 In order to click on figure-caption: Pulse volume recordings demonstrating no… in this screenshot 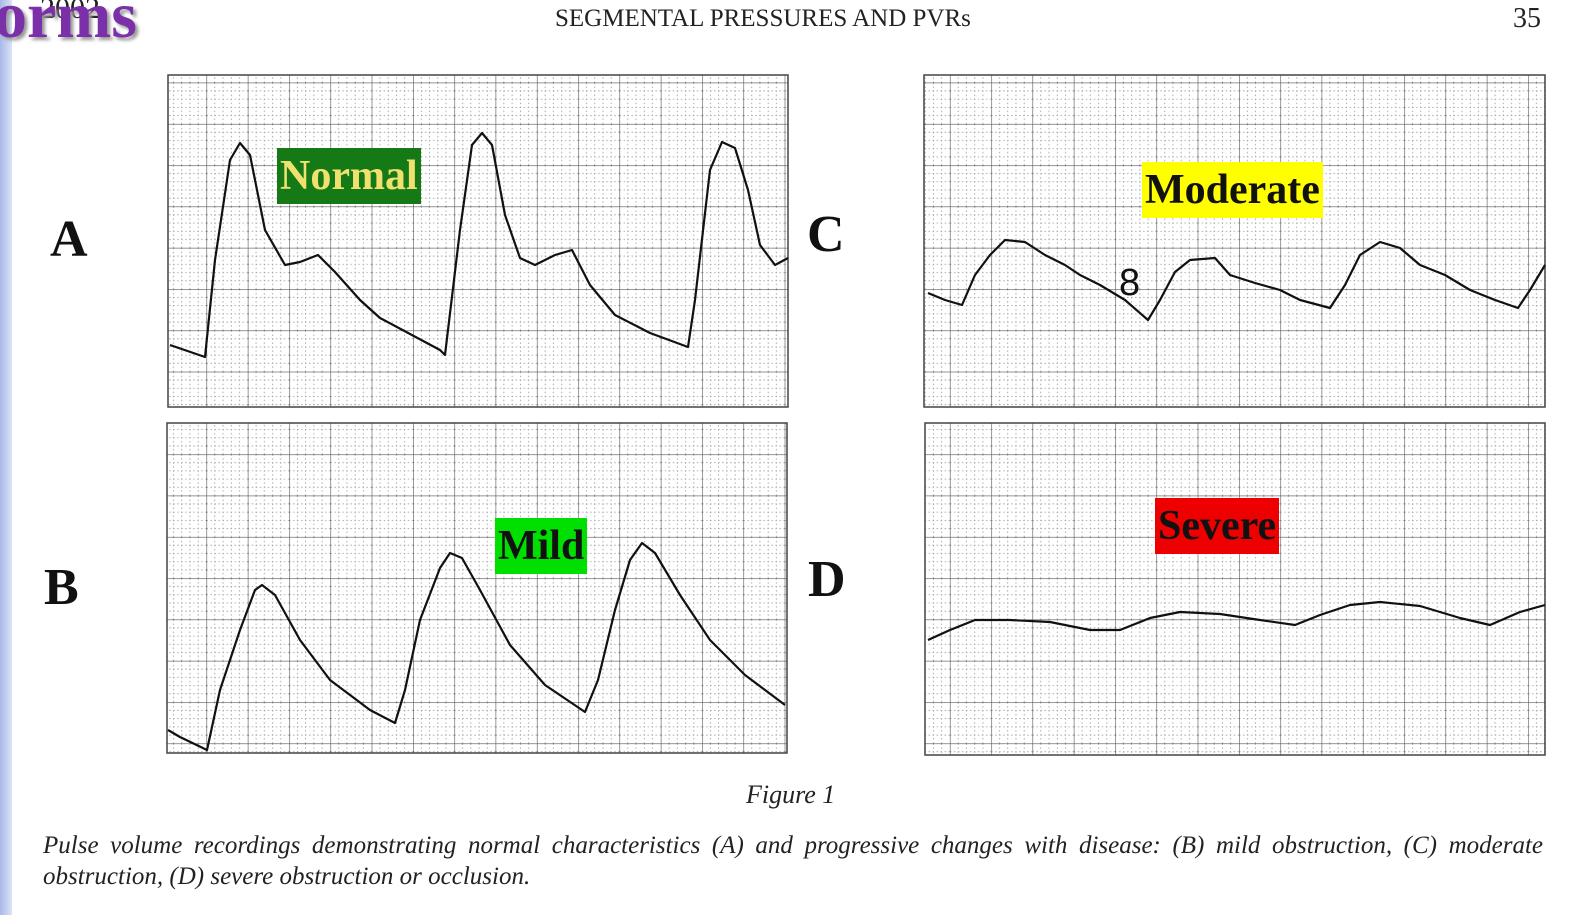, I will do `click(793, 861)`.